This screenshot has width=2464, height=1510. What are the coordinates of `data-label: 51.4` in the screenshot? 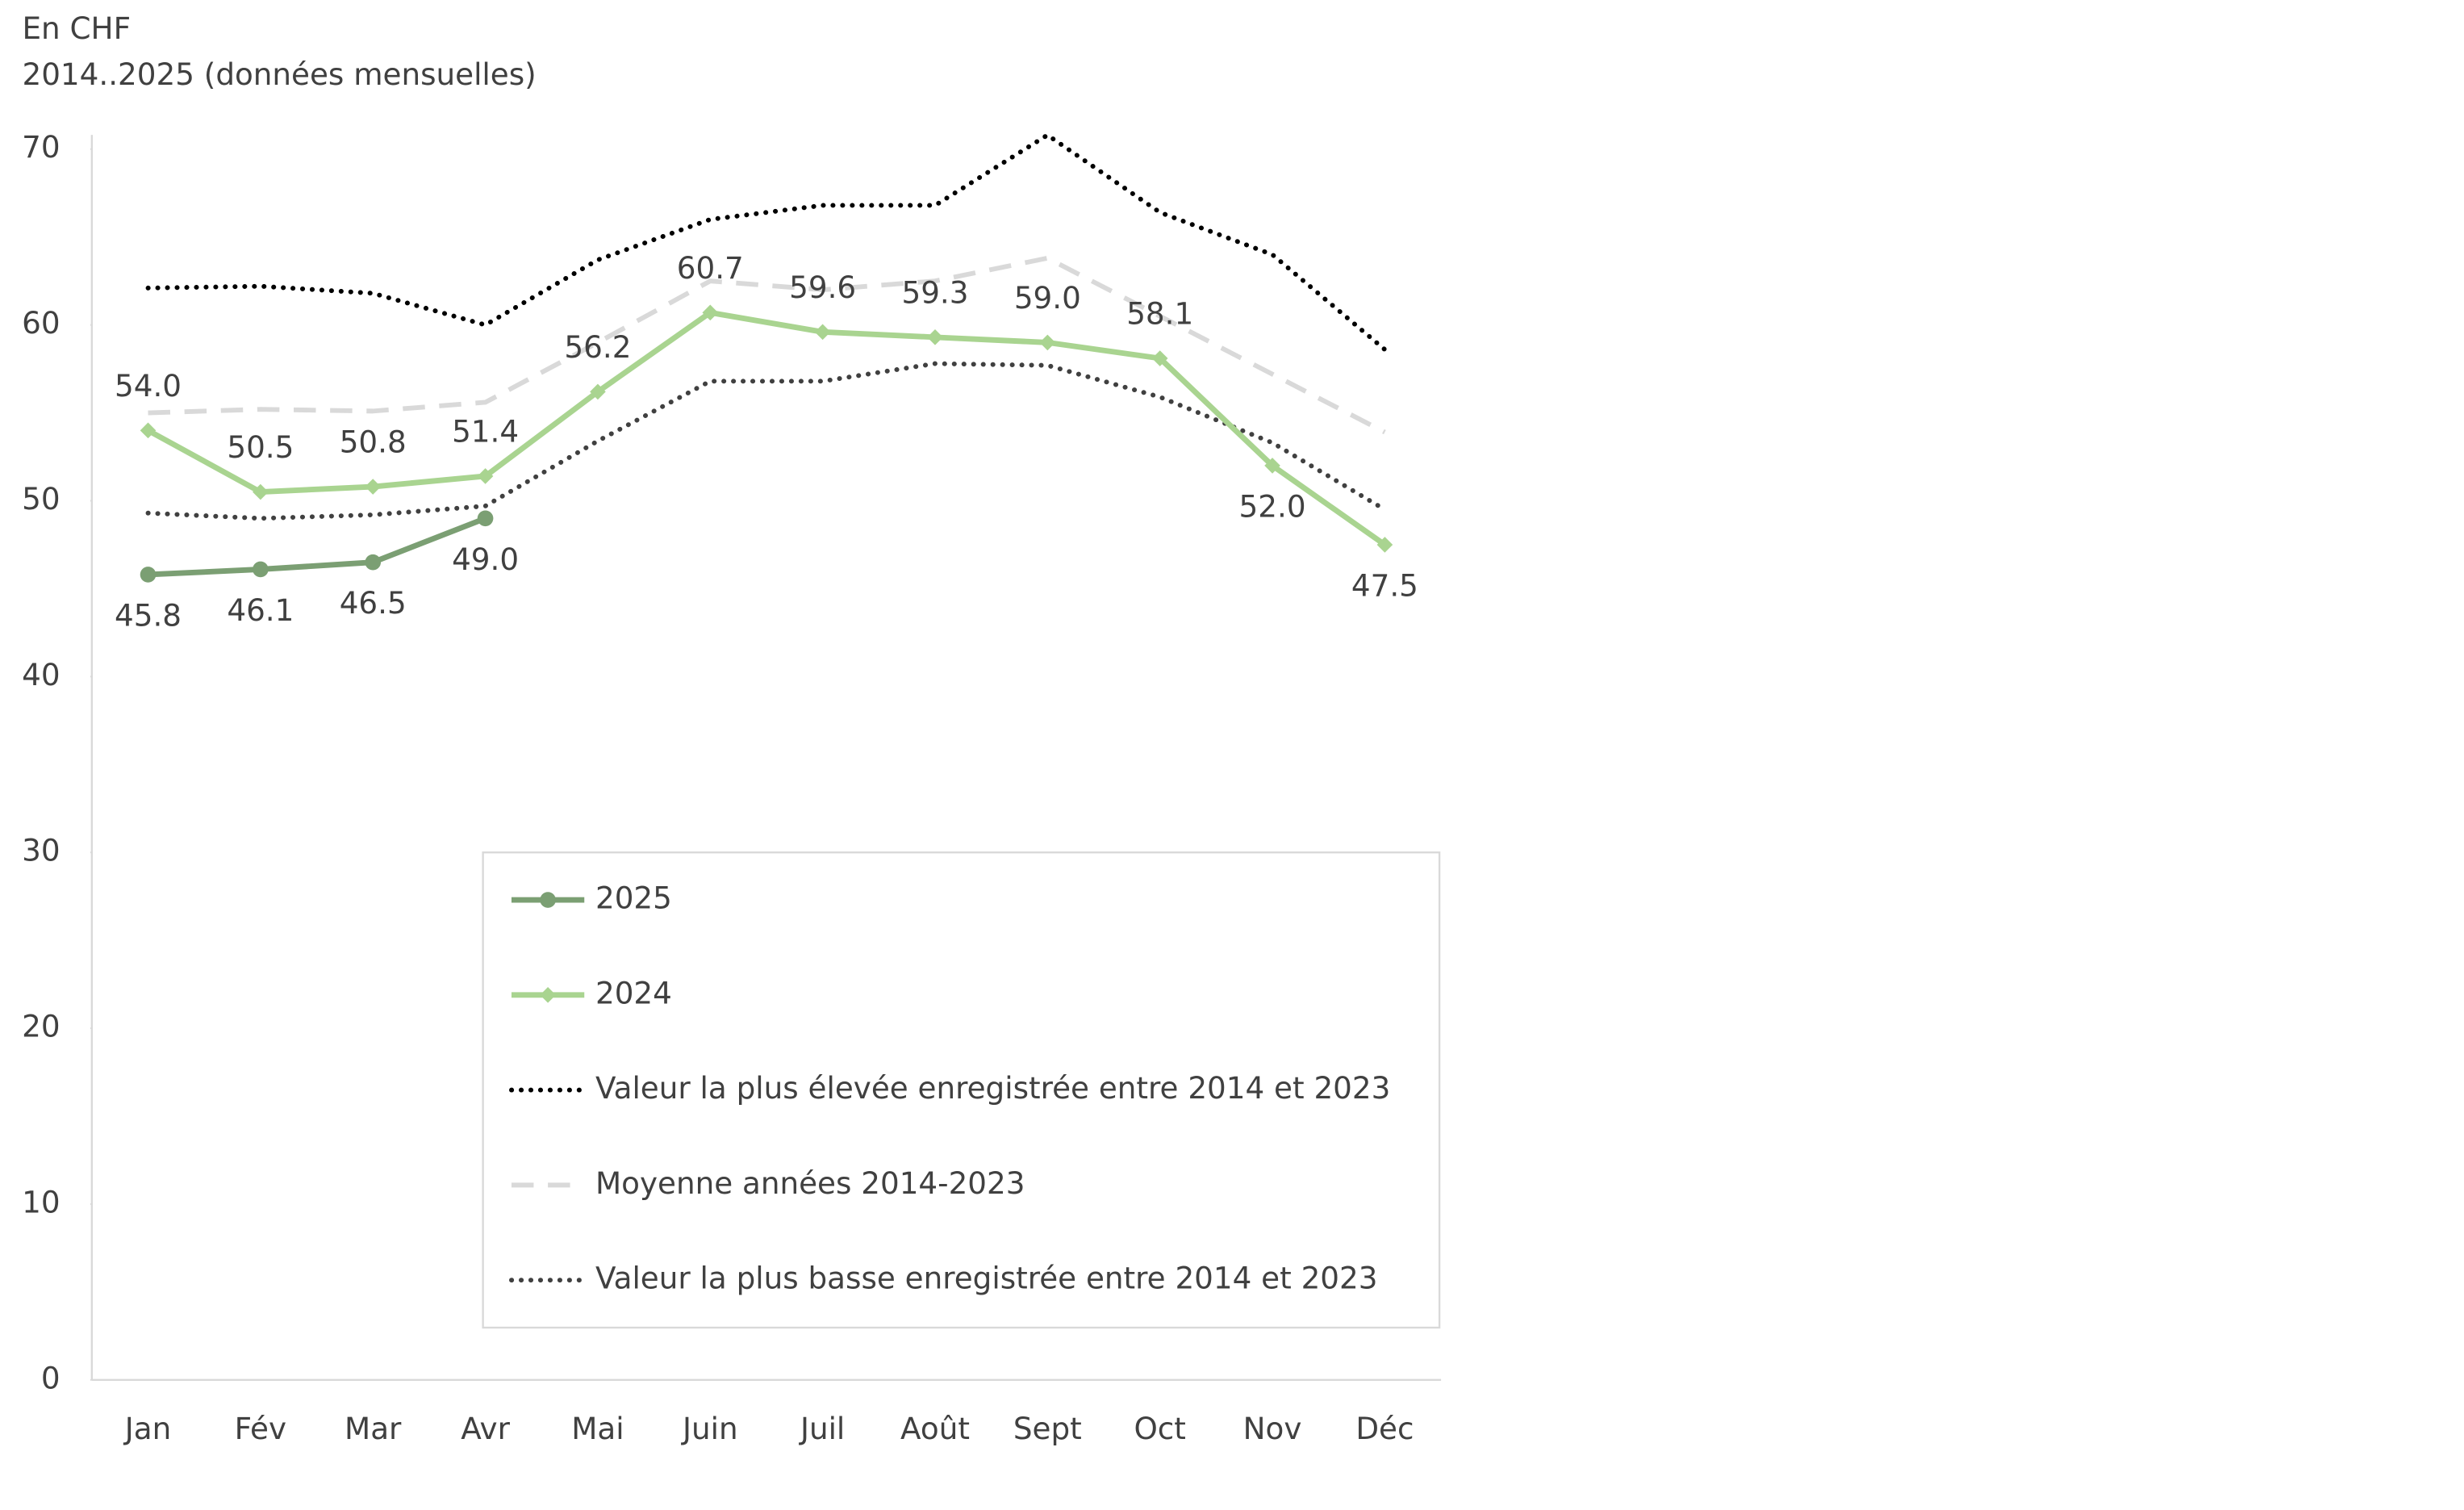 It's located at (486, 431).